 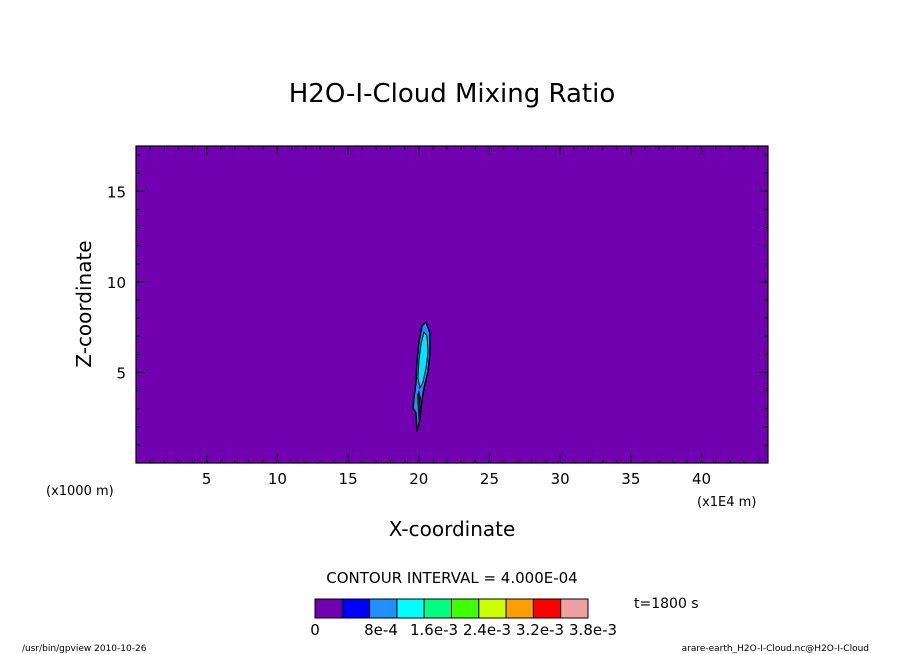 What do you see at coordinates (207, 479) in the screenshot?
I see `x-tick-label: 5` at bounding box center [207, 479].